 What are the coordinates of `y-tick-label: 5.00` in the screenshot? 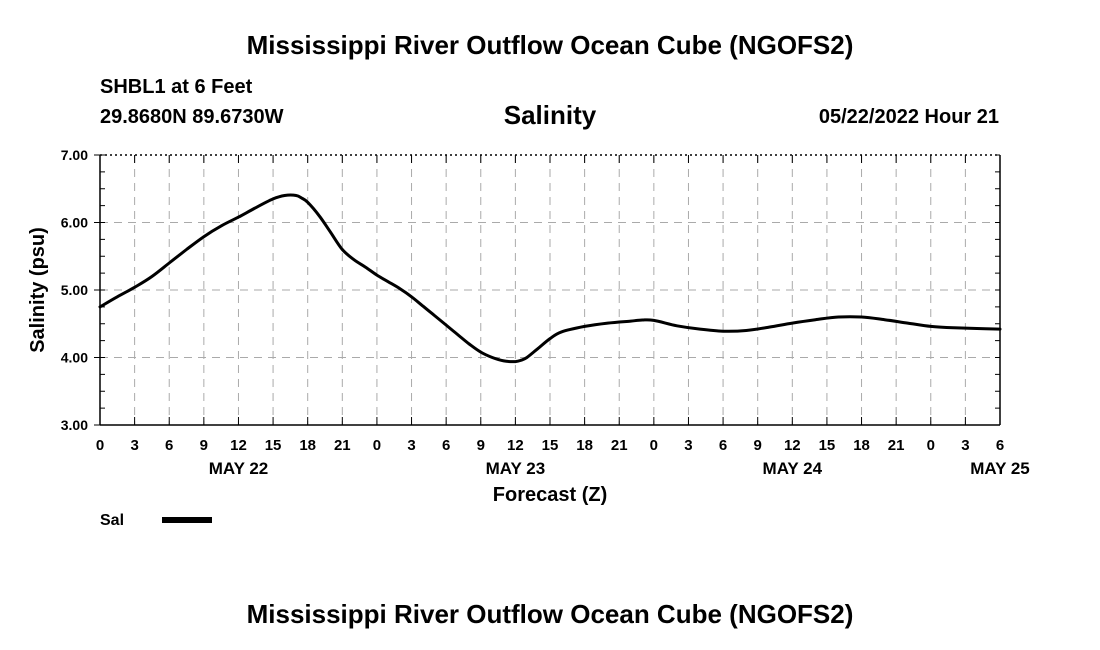 It's located at (74, 290).